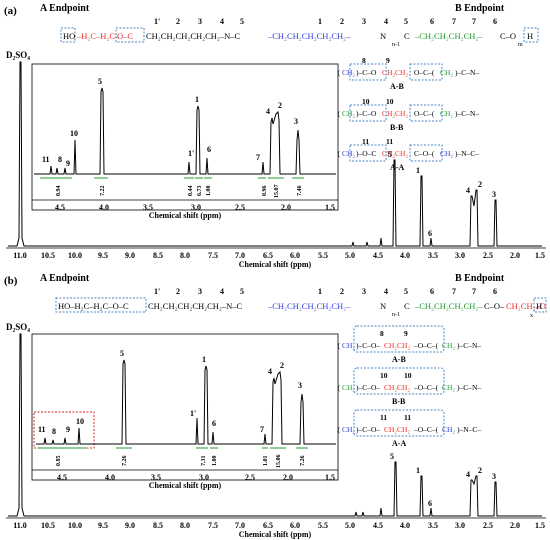 This screenshot has height=540, width=550. Describe the element at coordinates (383, 306) in the screenshot. I see `formula-n: N` at that location.